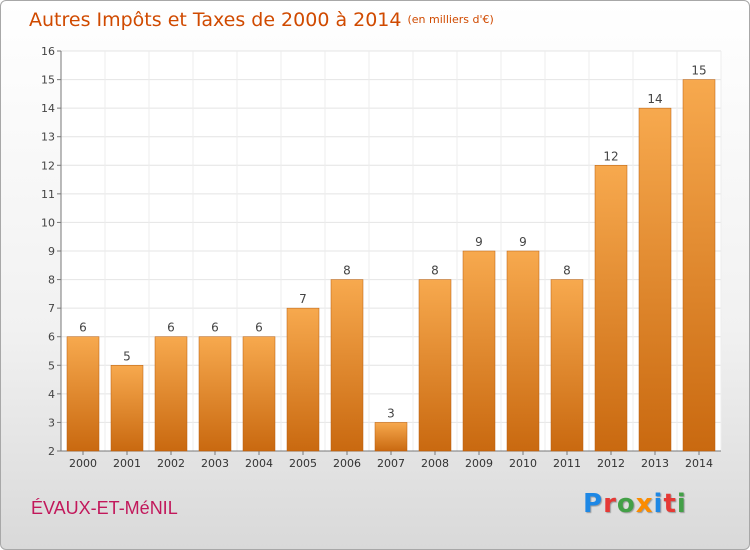 This screenshot has width=750, height=550. Describe the element at coordinates (51, 422) in the screenshot. I see `y-tick-label: 3` at that location.